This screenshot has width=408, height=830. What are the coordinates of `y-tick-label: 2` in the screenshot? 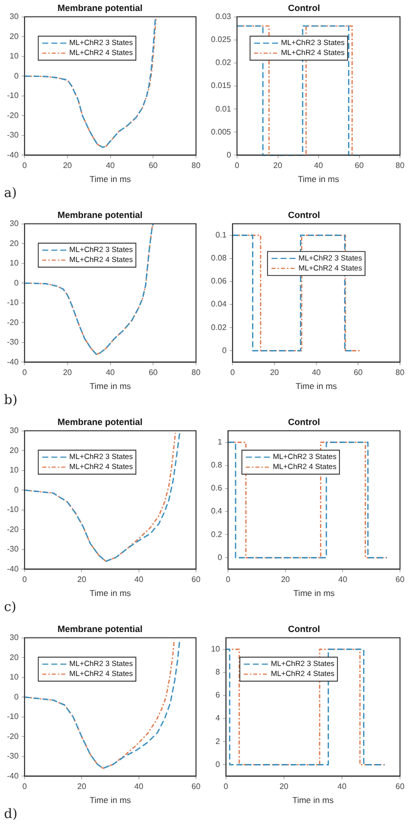 It's located at (217, 741).